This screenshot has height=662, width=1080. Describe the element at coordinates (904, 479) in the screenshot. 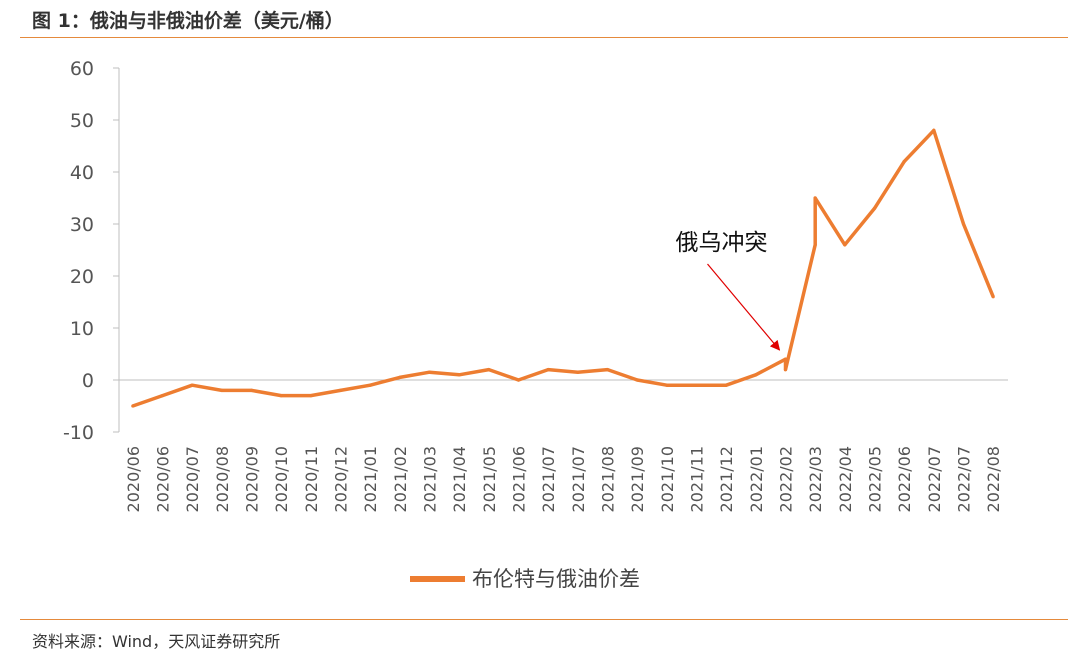

I see `x-tick-label: 2022/06` at that location.